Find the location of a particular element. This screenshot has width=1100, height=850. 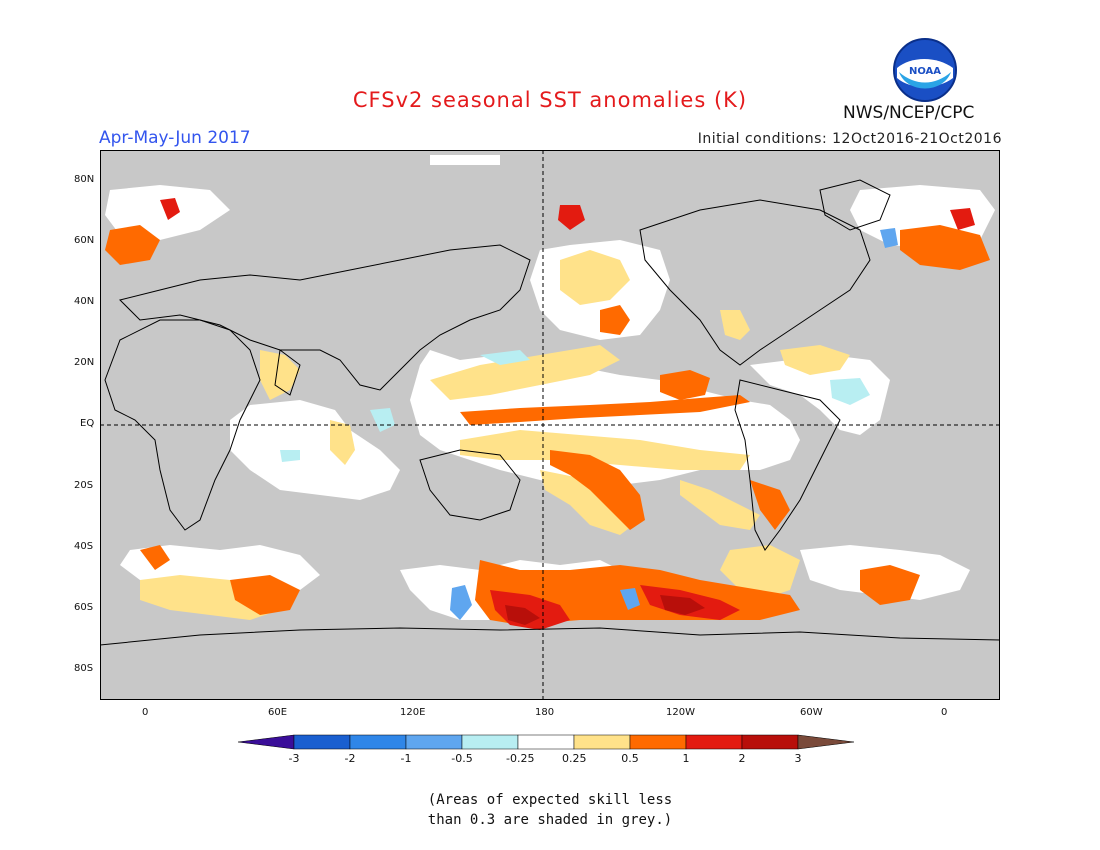

lon-label: 120W is located at coordinates (680, 712).